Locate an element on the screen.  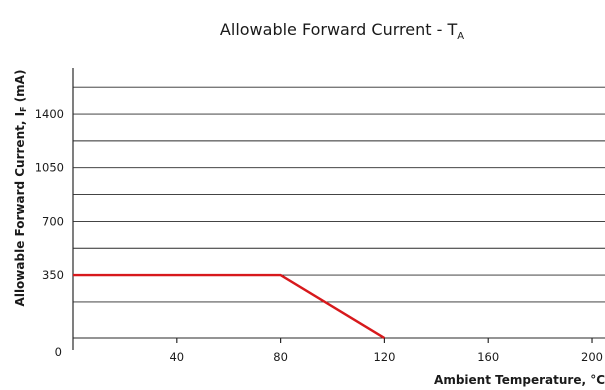
y-tick-label: 1400 is located at coordinates (49, 114).